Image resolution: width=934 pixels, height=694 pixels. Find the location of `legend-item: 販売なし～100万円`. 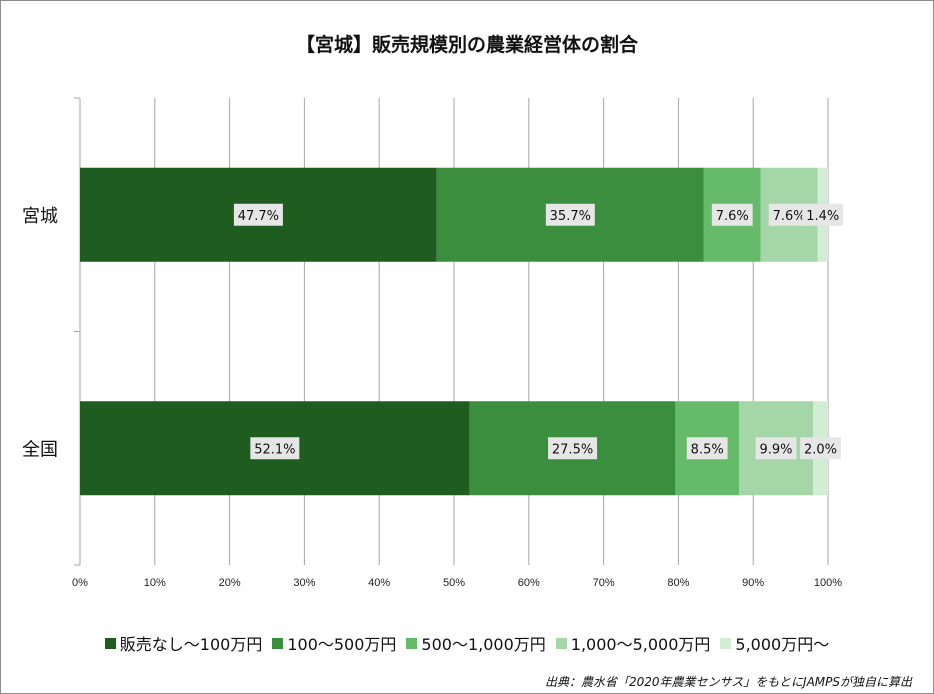

legend-item: 販売なし～100万円 is located at coordinates (183, 643).